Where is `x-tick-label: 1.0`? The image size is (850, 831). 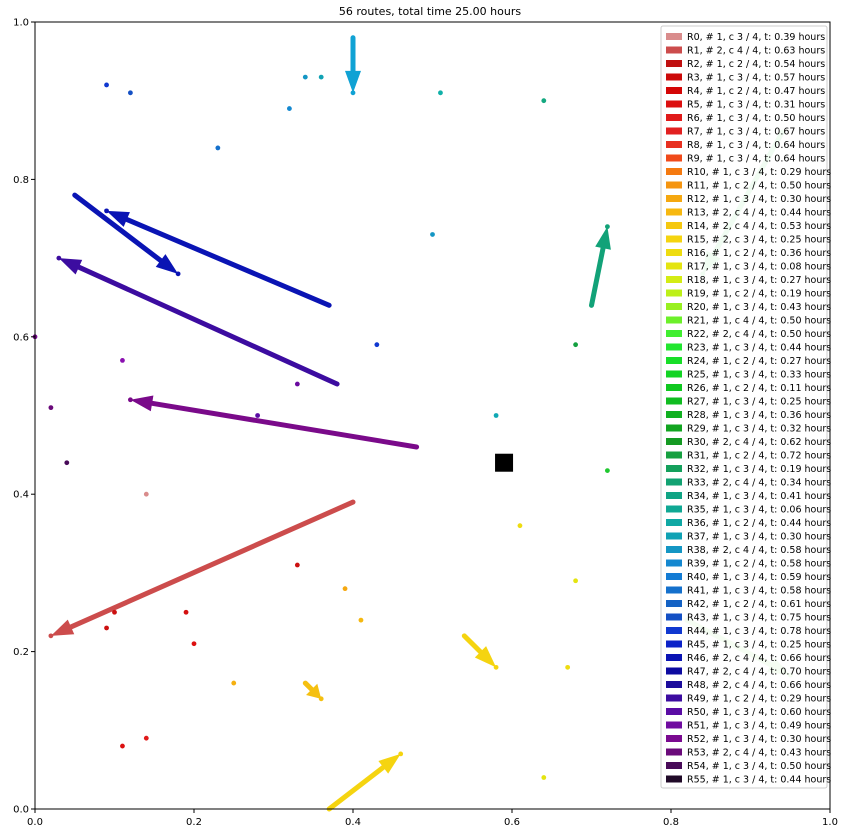 x-tick-label: 1.0 is located at coordinates (830, 822).